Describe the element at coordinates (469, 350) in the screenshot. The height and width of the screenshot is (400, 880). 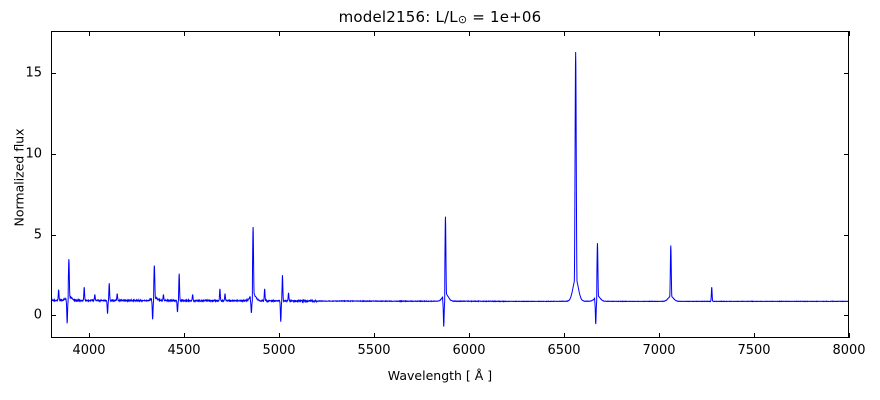
I see `x-tick-label: 6000` at that location.